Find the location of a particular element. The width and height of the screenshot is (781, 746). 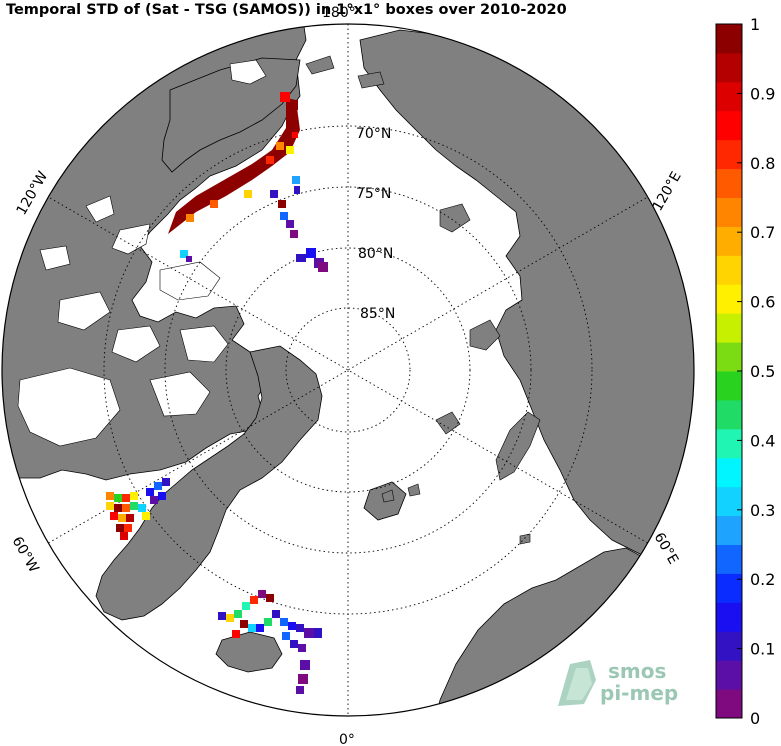

colorbar-tick-label: 0.4 is located at coordinates (762, 440).